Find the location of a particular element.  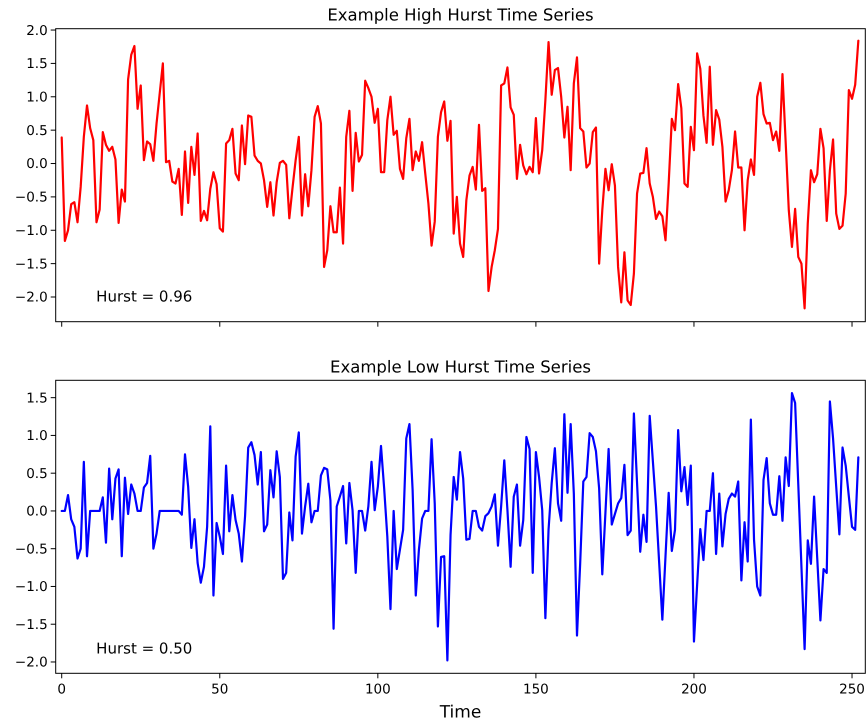

x-tick-label: 200 is located at coordinates (694, 689).